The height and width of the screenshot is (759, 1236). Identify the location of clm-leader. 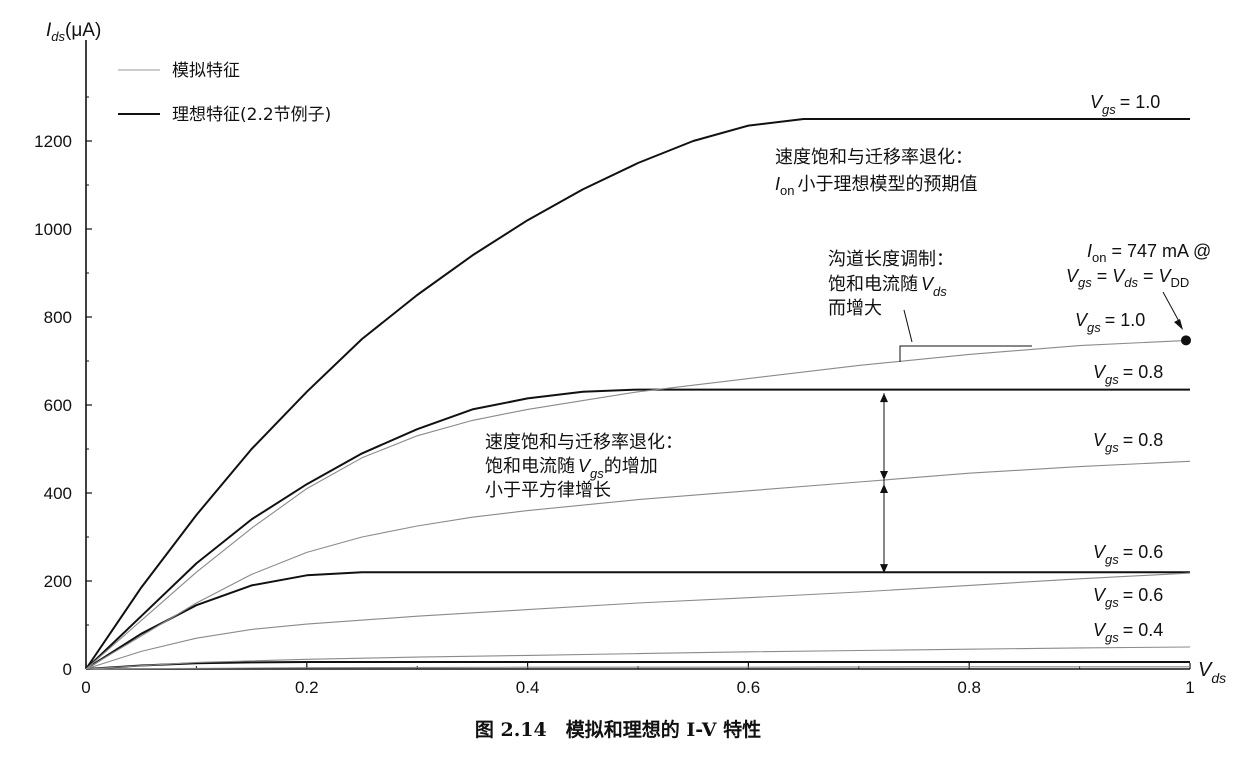
(908, 326).